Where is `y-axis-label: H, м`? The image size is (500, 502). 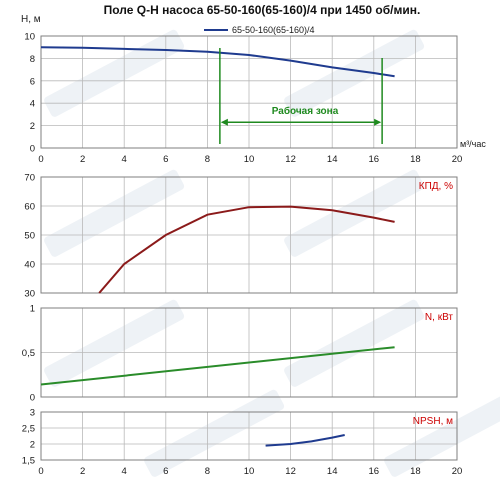
y-axis-label: H, м is located at coordinates (31, 19).